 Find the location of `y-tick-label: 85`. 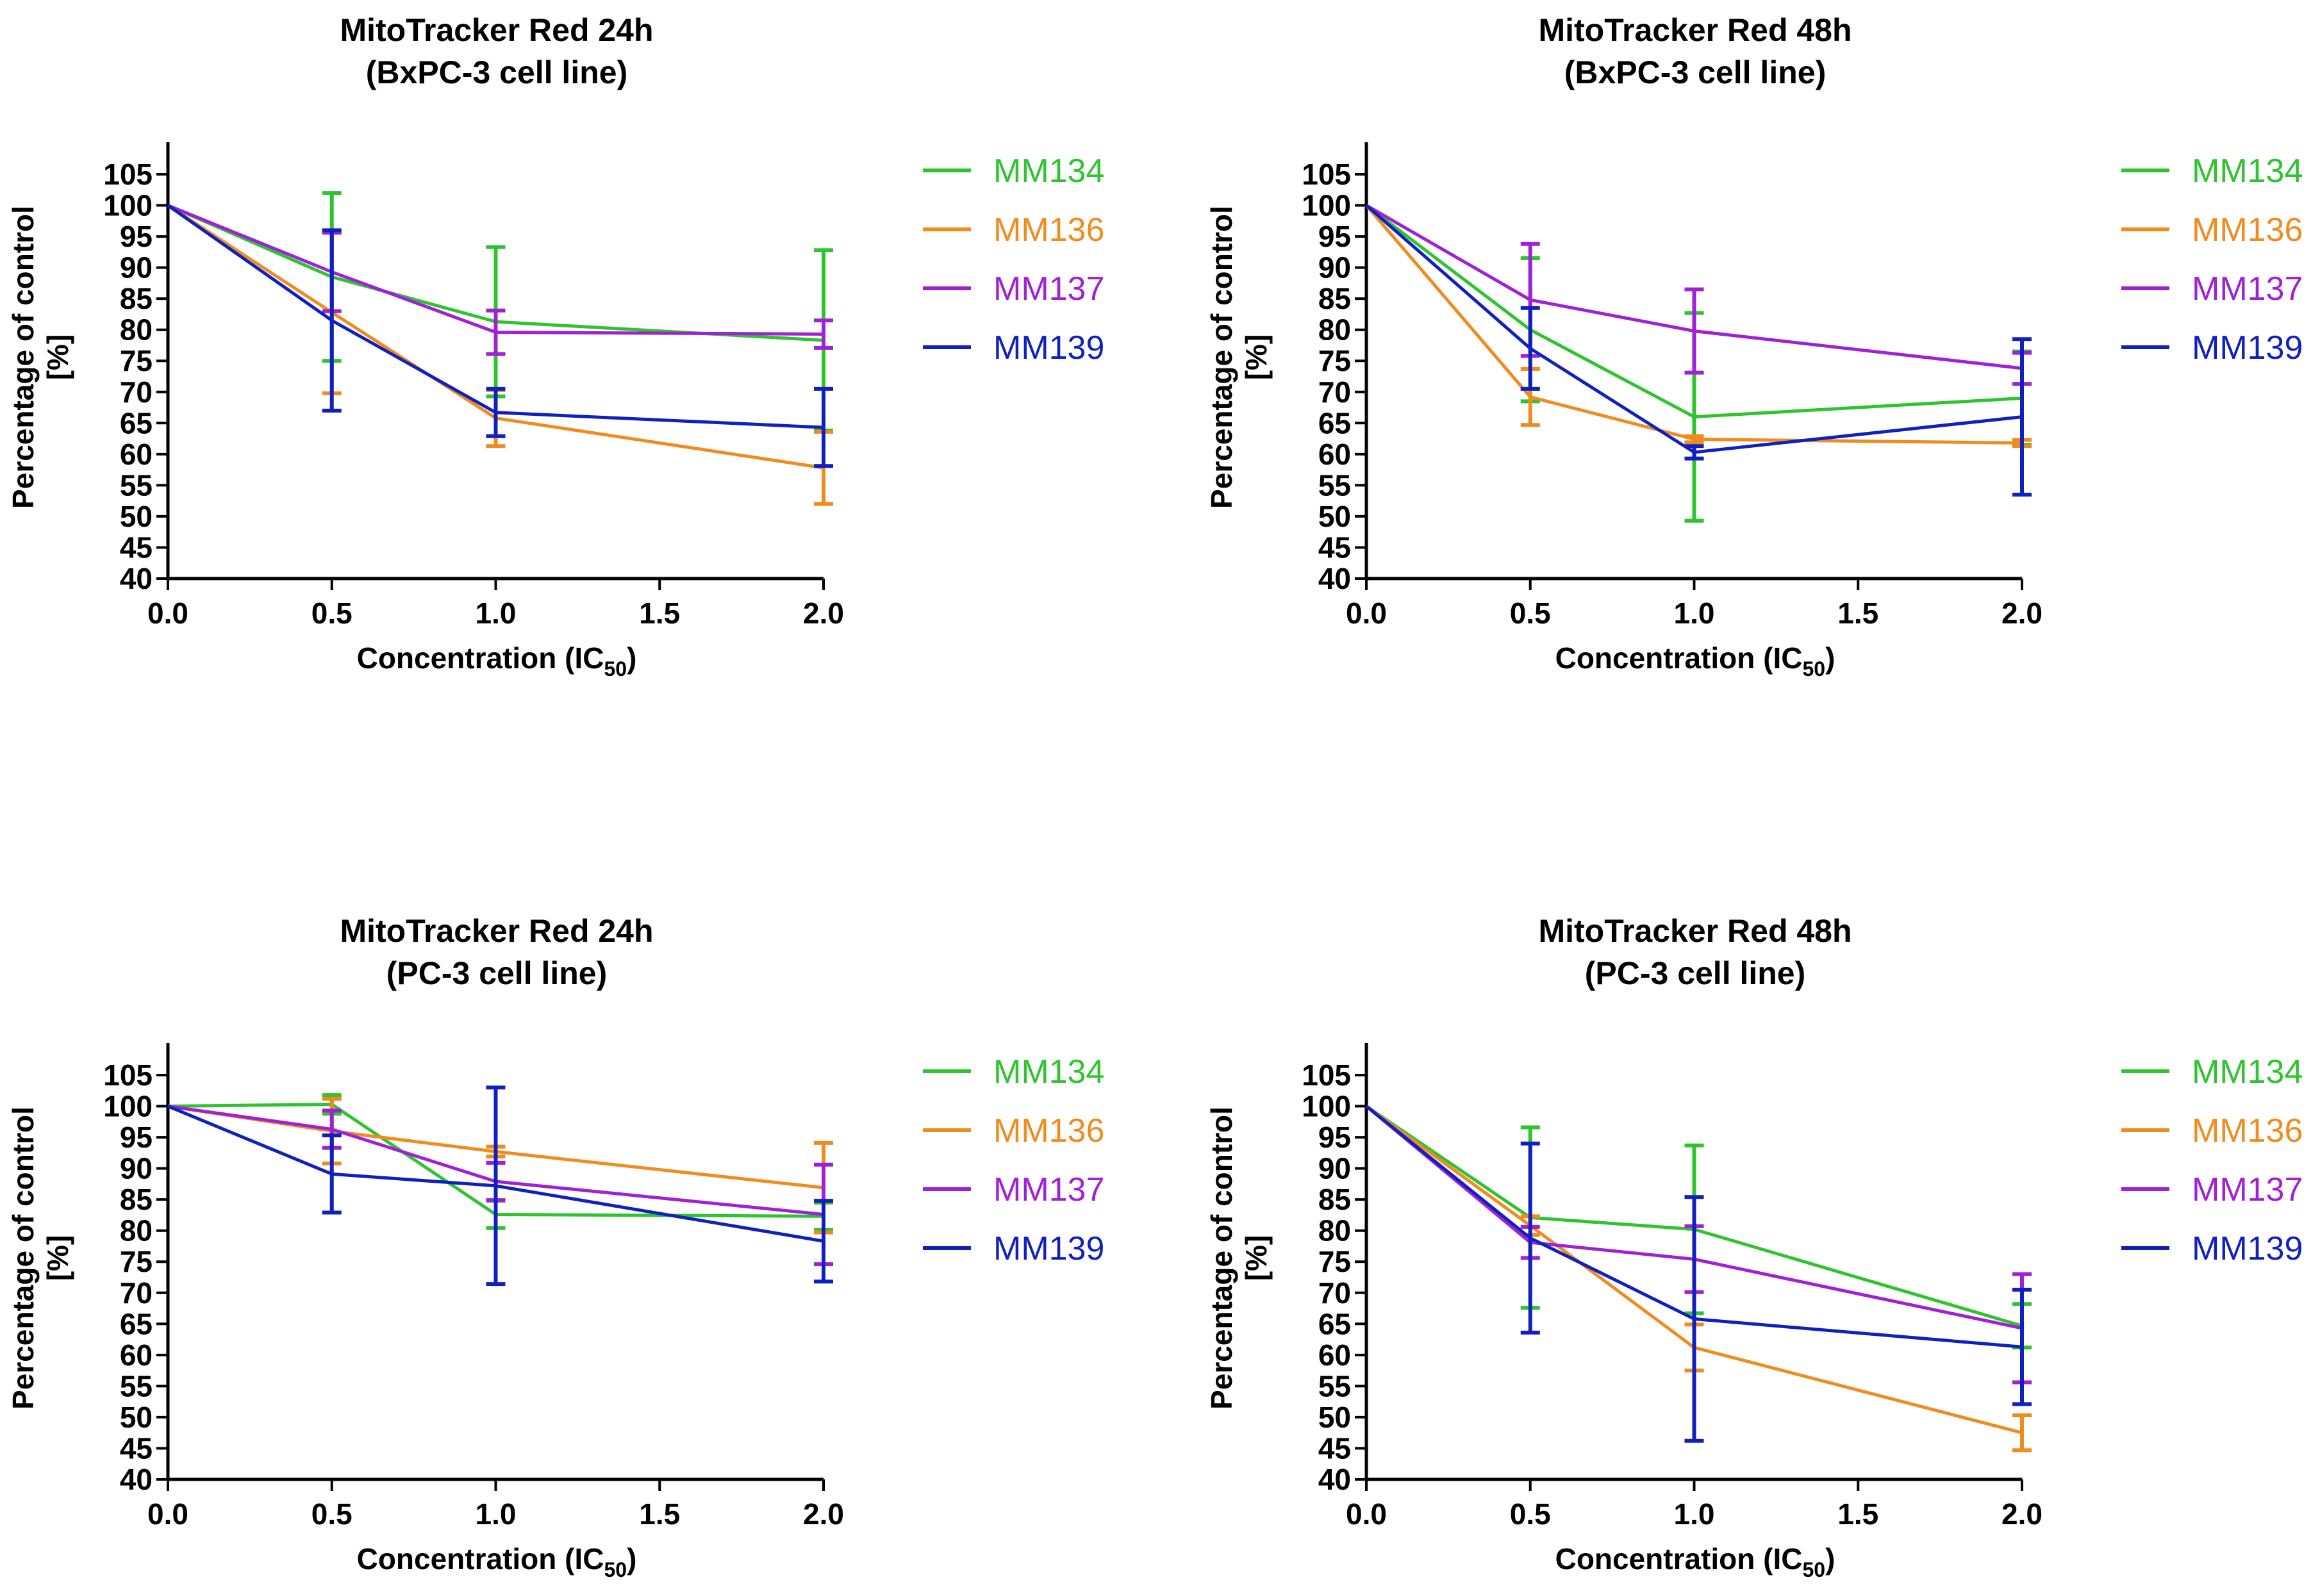

y-tick-label: 85 is located at coordinates (136, 1199).